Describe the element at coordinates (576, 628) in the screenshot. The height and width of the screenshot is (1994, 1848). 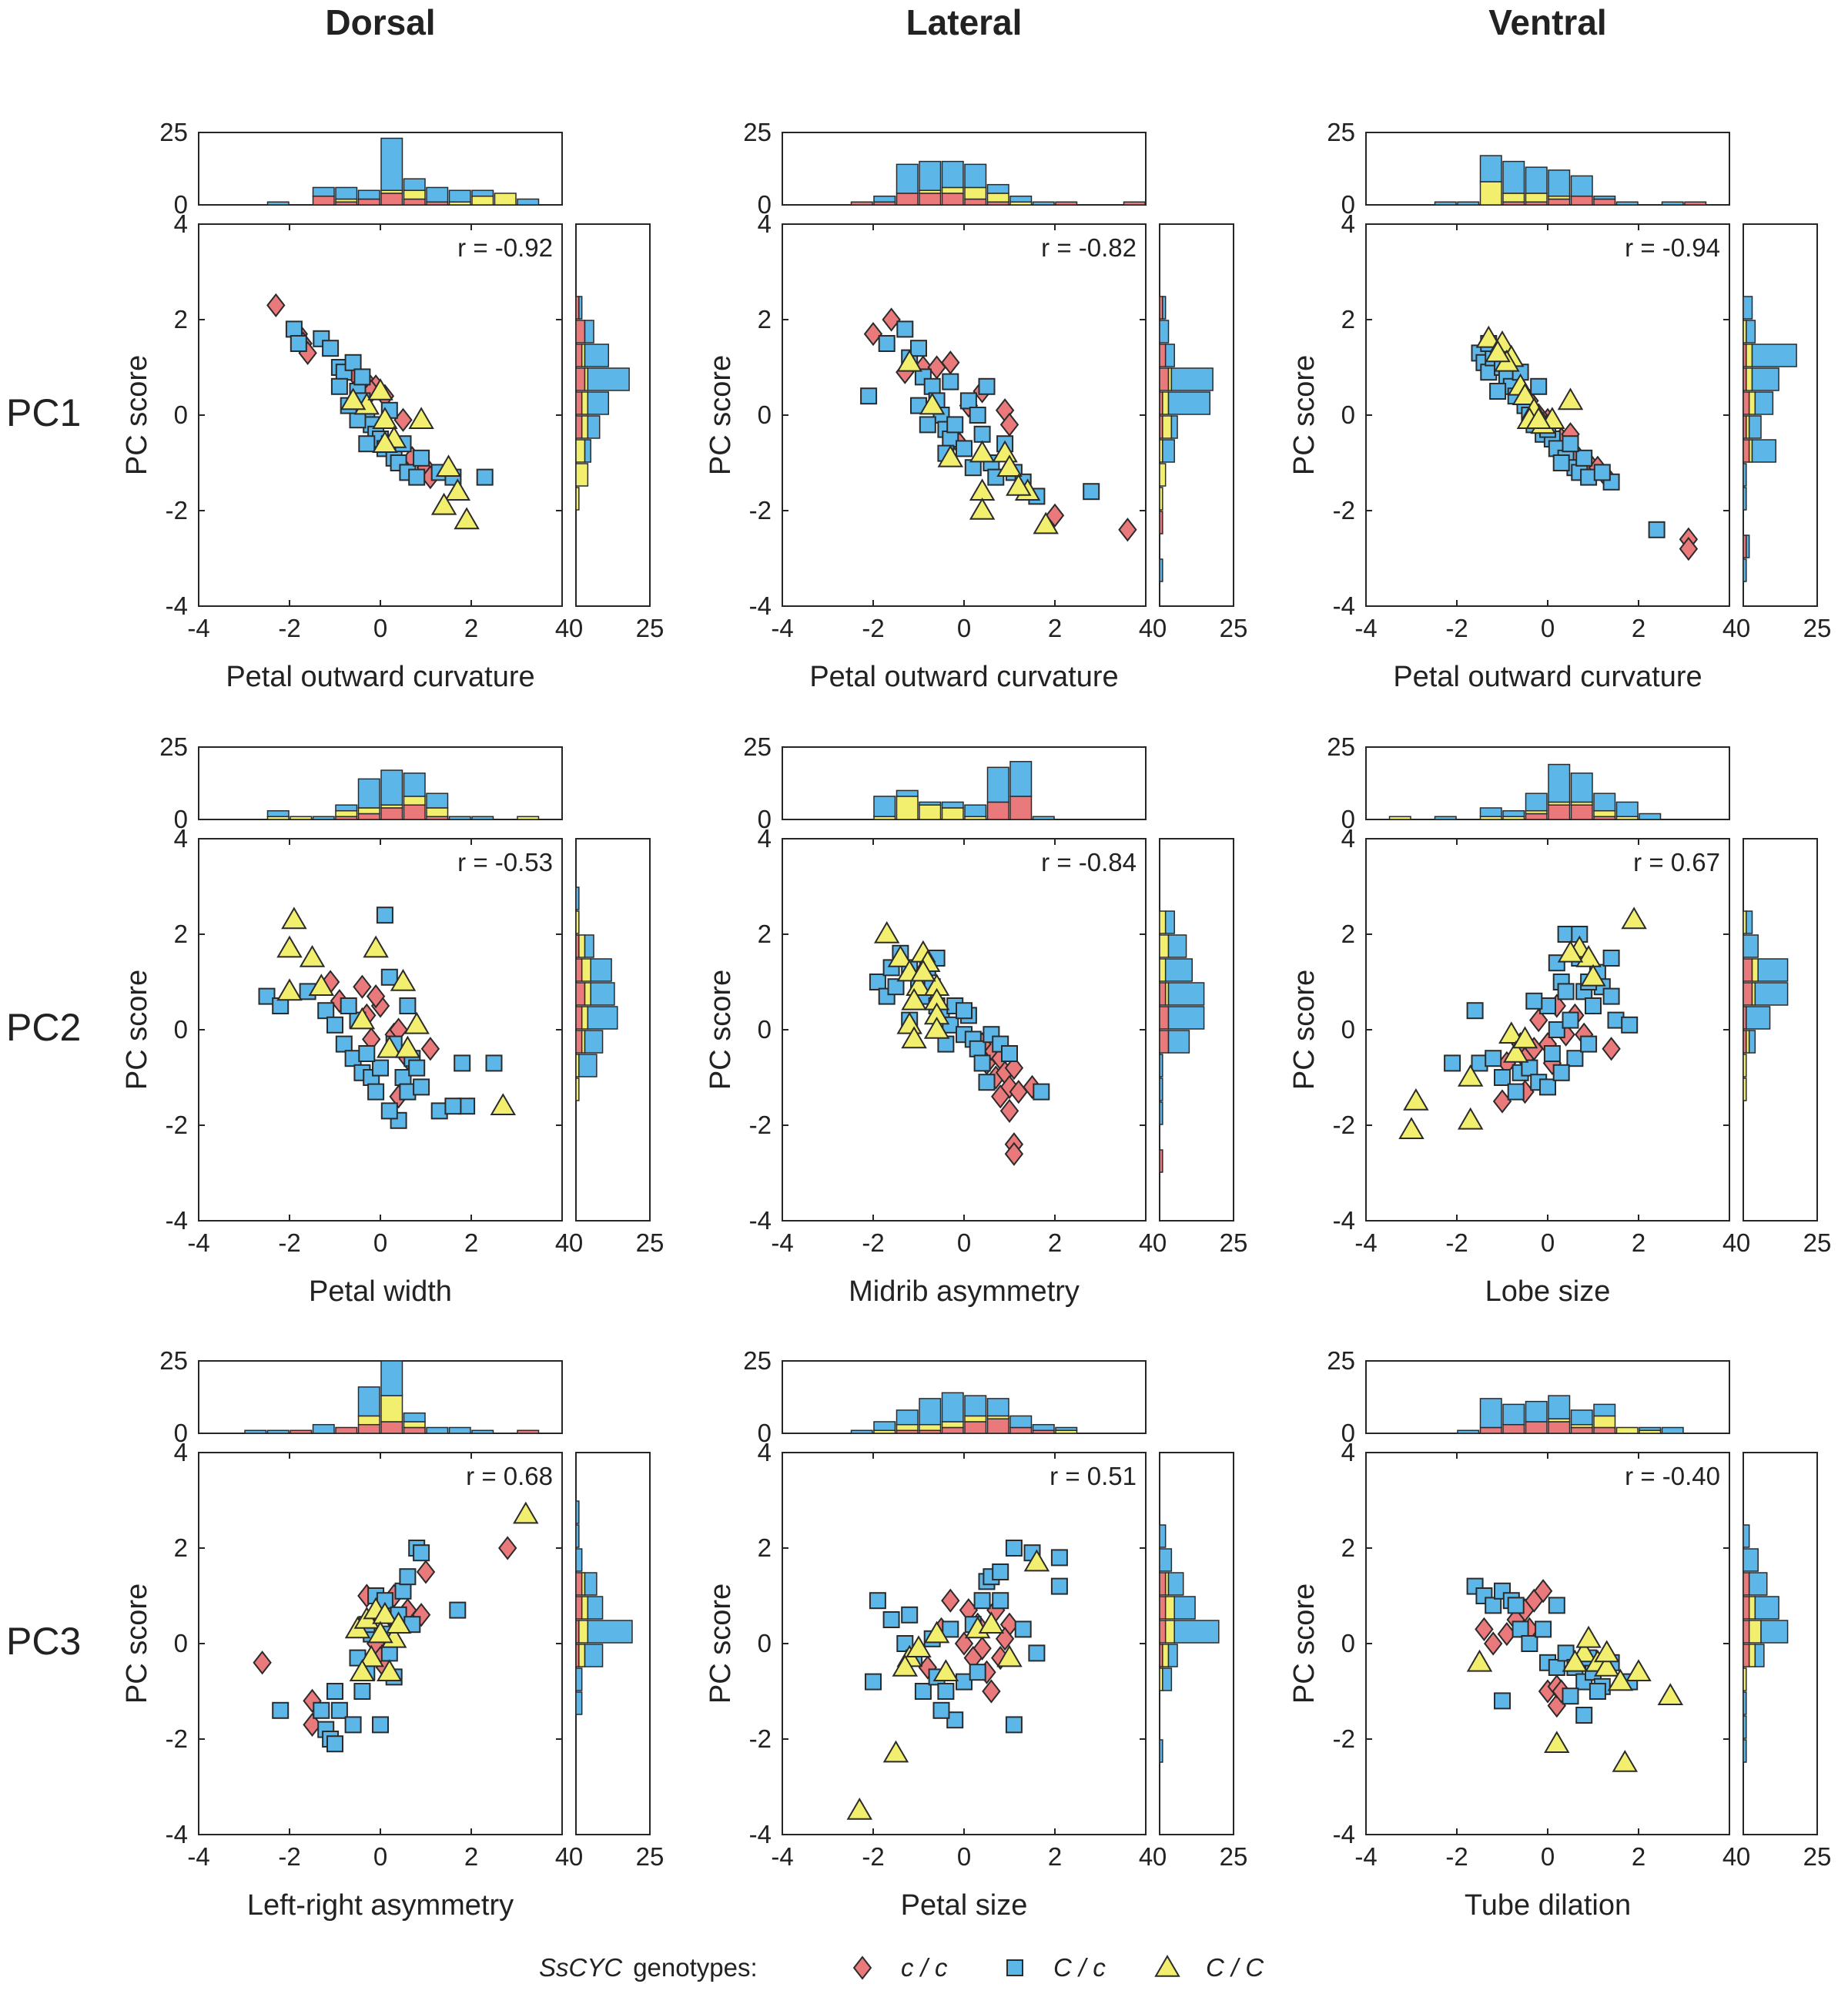
I see `x-tick-label: 0` at that location.